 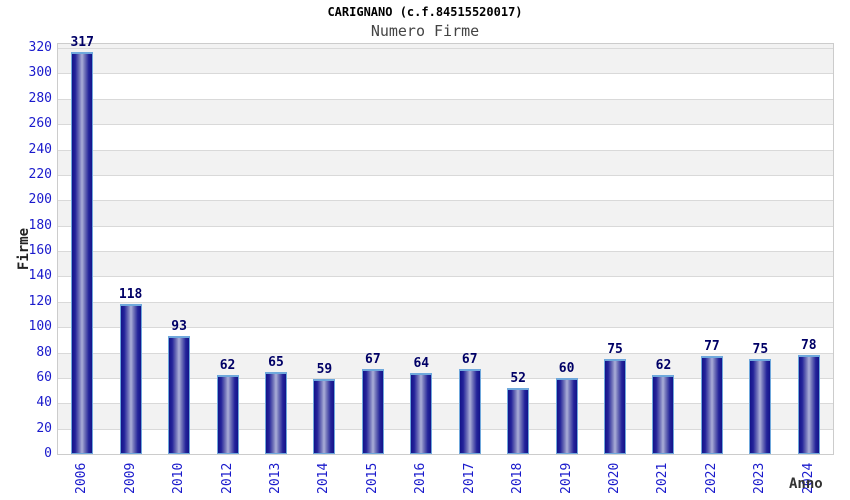 What do you see at coordinates (40, 174) in the screenshot?
I see `y-tick-label: 220` at bounding box center [40, 174].